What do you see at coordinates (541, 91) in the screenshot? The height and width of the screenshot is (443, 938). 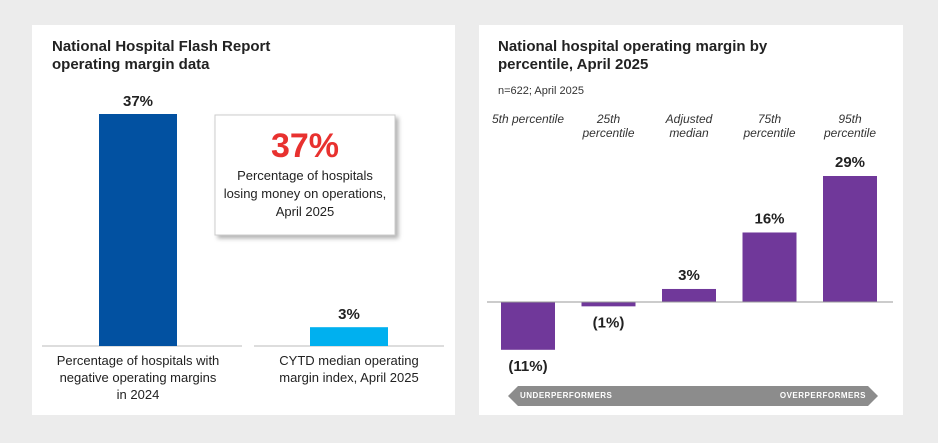 I see `chart-subtitle: n=622; April 2025` at bounding box center [541, 91].